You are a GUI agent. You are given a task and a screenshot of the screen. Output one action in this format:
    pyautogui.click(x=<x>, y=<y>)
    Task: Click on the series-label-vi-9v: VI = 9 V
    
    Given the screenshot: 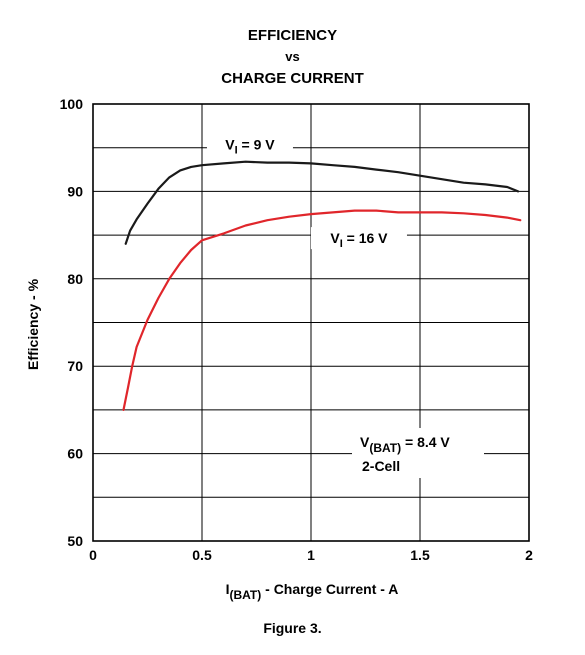 What is the action you would take?
    pyautogui.click(x=250, y=147)
    